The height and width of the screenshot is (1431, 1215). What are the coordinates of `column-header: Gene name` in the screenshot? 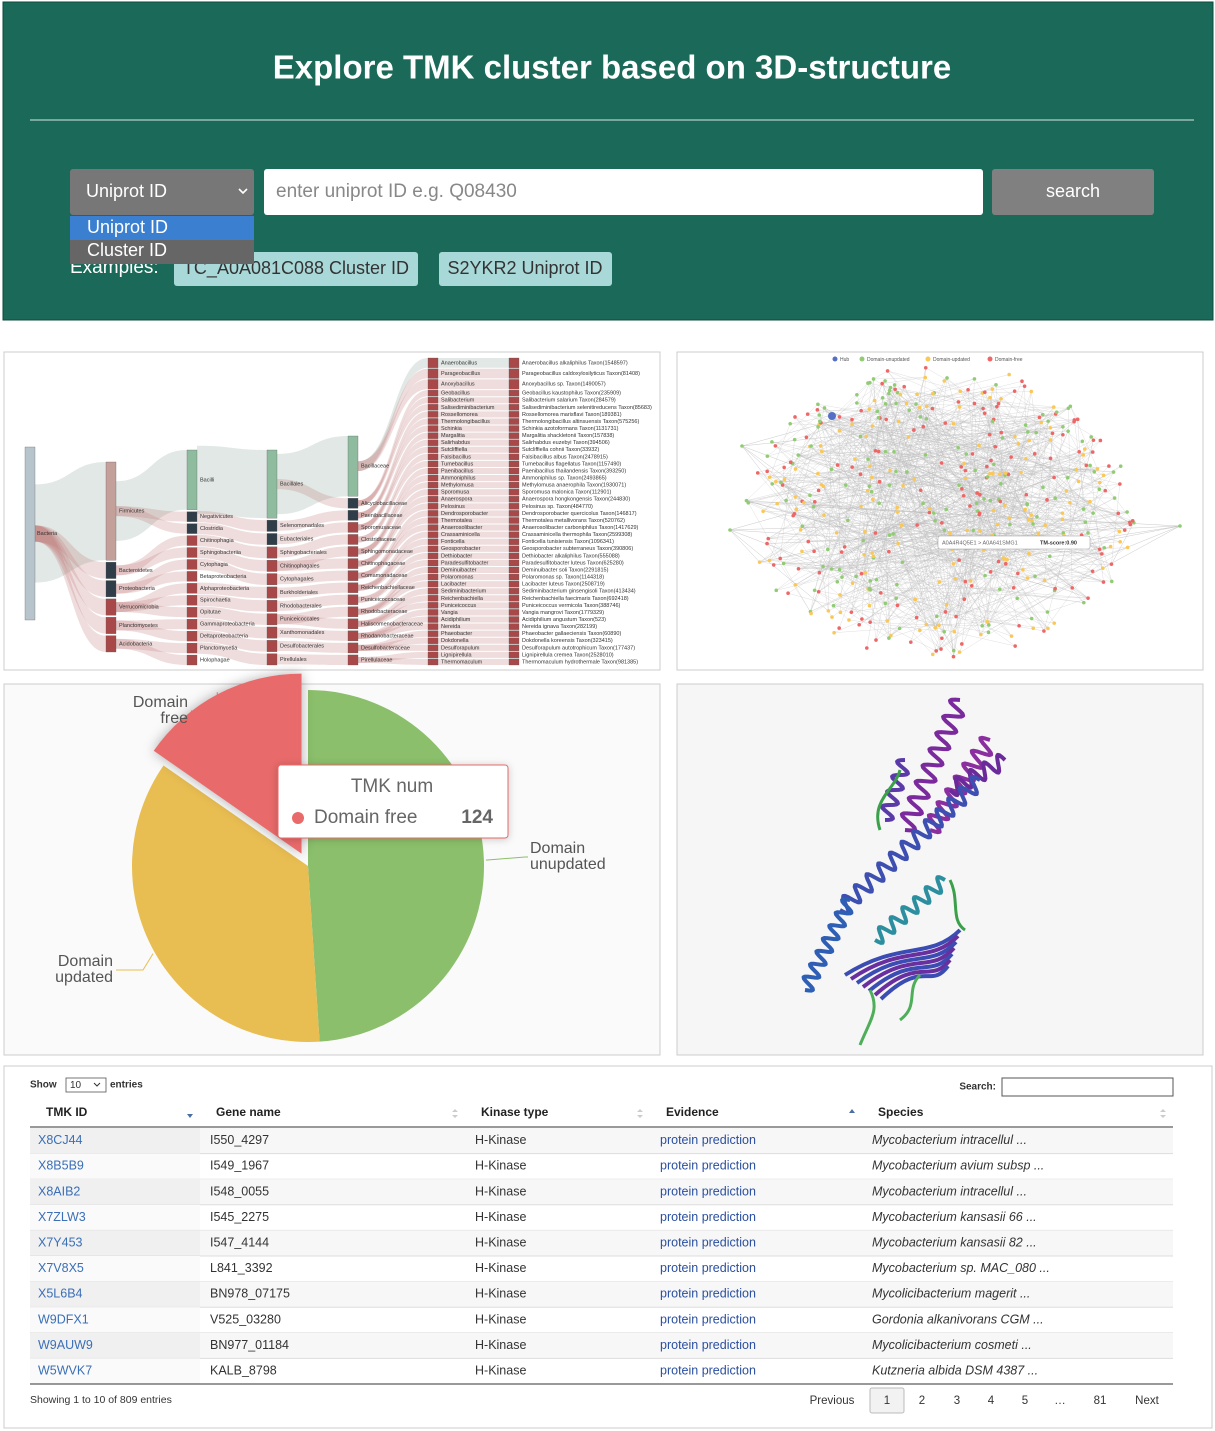 It's located at (248, 1112).